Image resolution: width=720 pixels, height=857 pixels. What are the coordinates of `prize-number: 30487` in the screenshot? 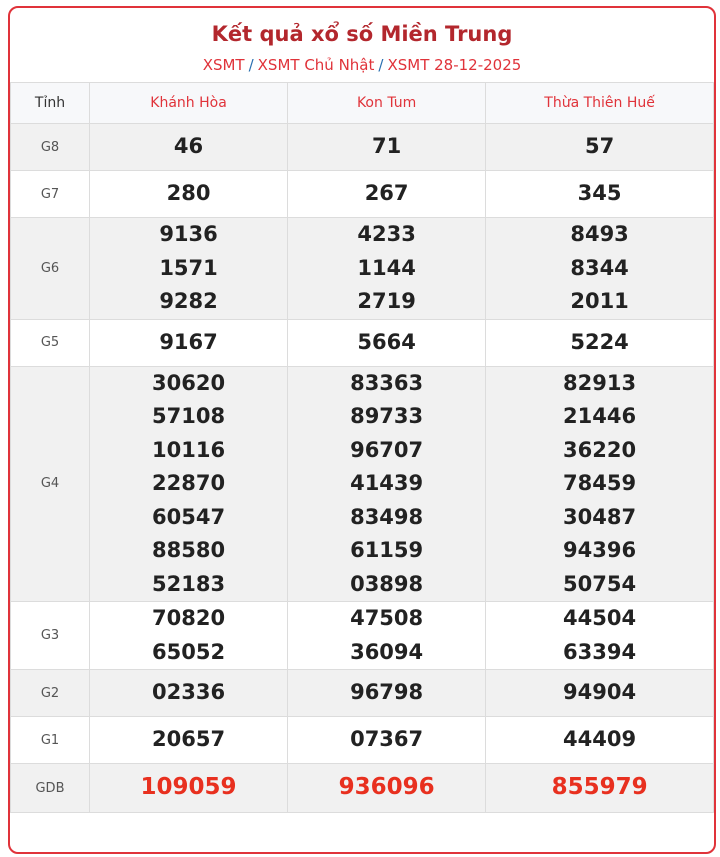 It's located at (600, 516).